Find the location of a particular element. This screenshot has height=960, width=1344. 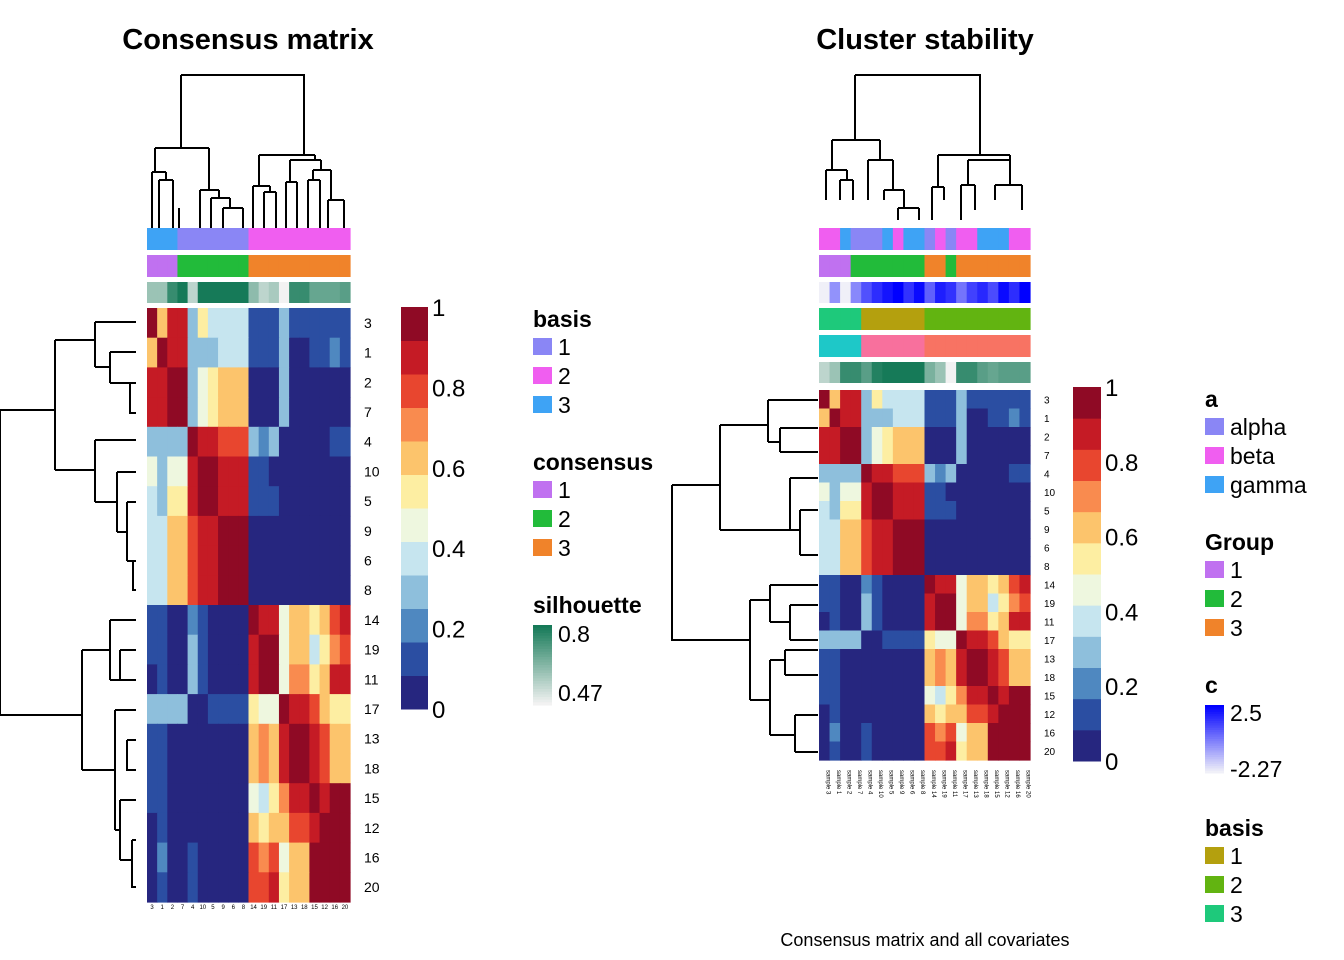

left-col-label: 20 is located at coordinates (345, 908).